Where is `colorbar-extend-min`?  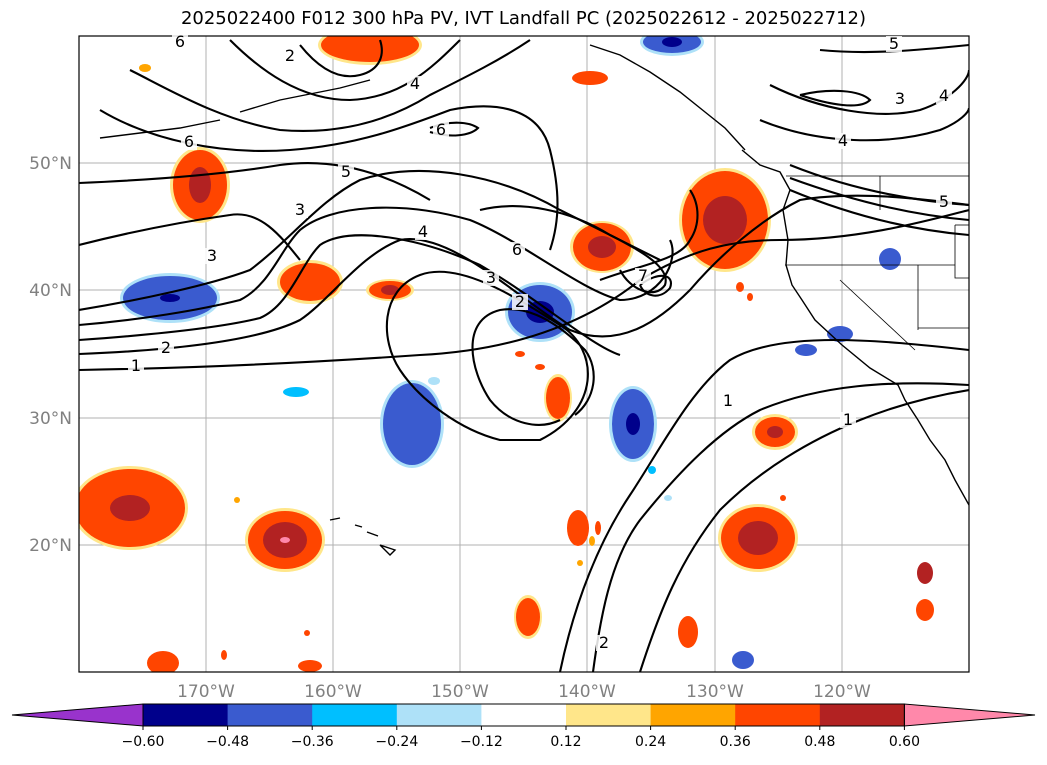 colorbar-extend-min is located at coordinates (77, 715).